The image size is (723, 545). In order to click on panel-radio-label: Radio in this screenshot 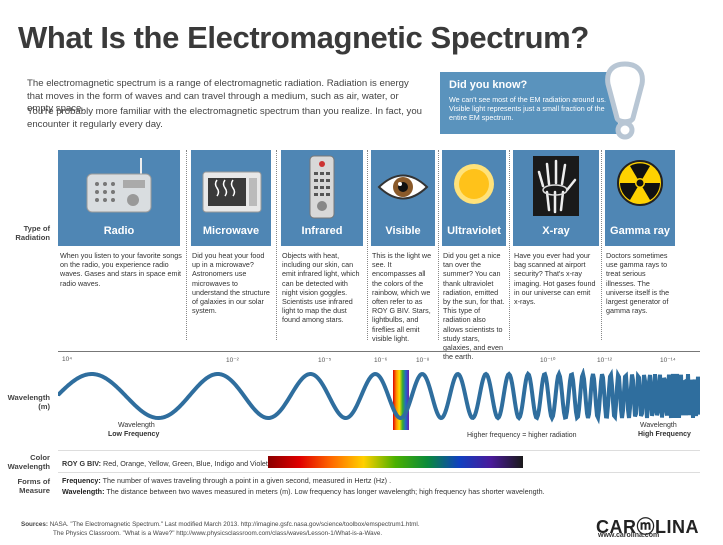, I will do `click(119, 231)`.